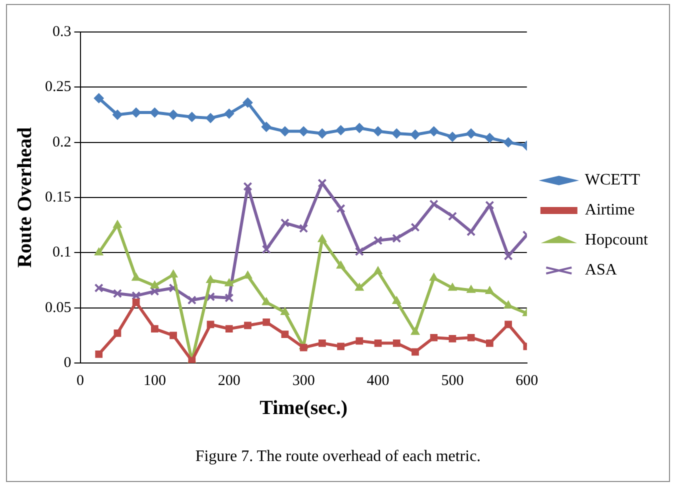 The height and width of the screenshot is (486, 676). I want to click on y-tick-label: 0, so click(68, 362).